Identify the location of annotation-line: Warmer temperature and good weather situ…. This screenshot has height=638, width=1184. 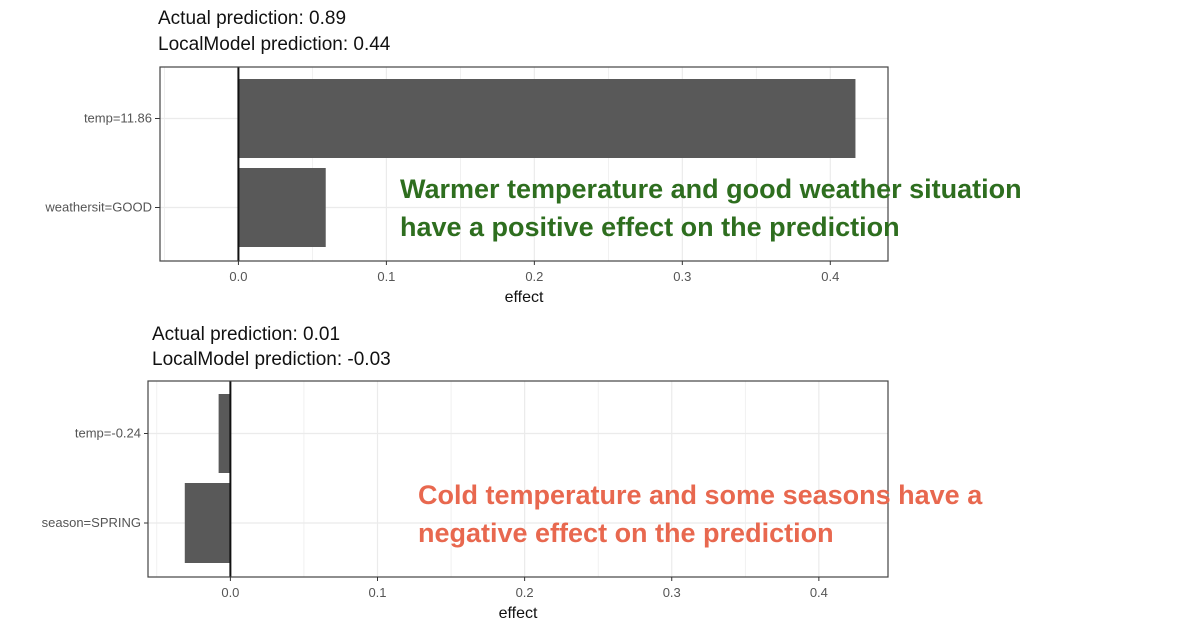
(711, 189).